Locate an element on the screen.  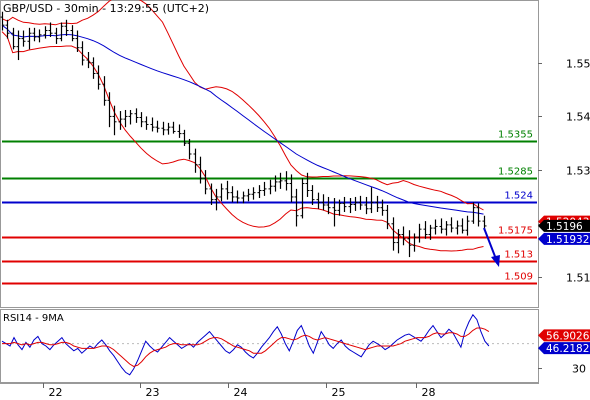
x-tick-label: 23 is located at coordinates (153, 392).